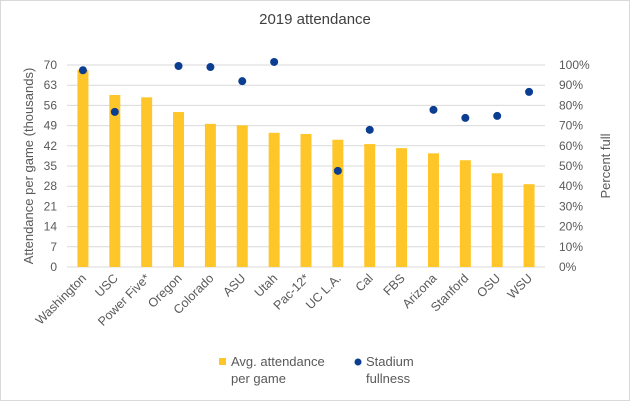 The width and height of the screenshot is (630, 401). What do you see at coordinates (488, 285) in the screenshot?
I see `x-tick-label: OSU` at bounding box center [488, 285].